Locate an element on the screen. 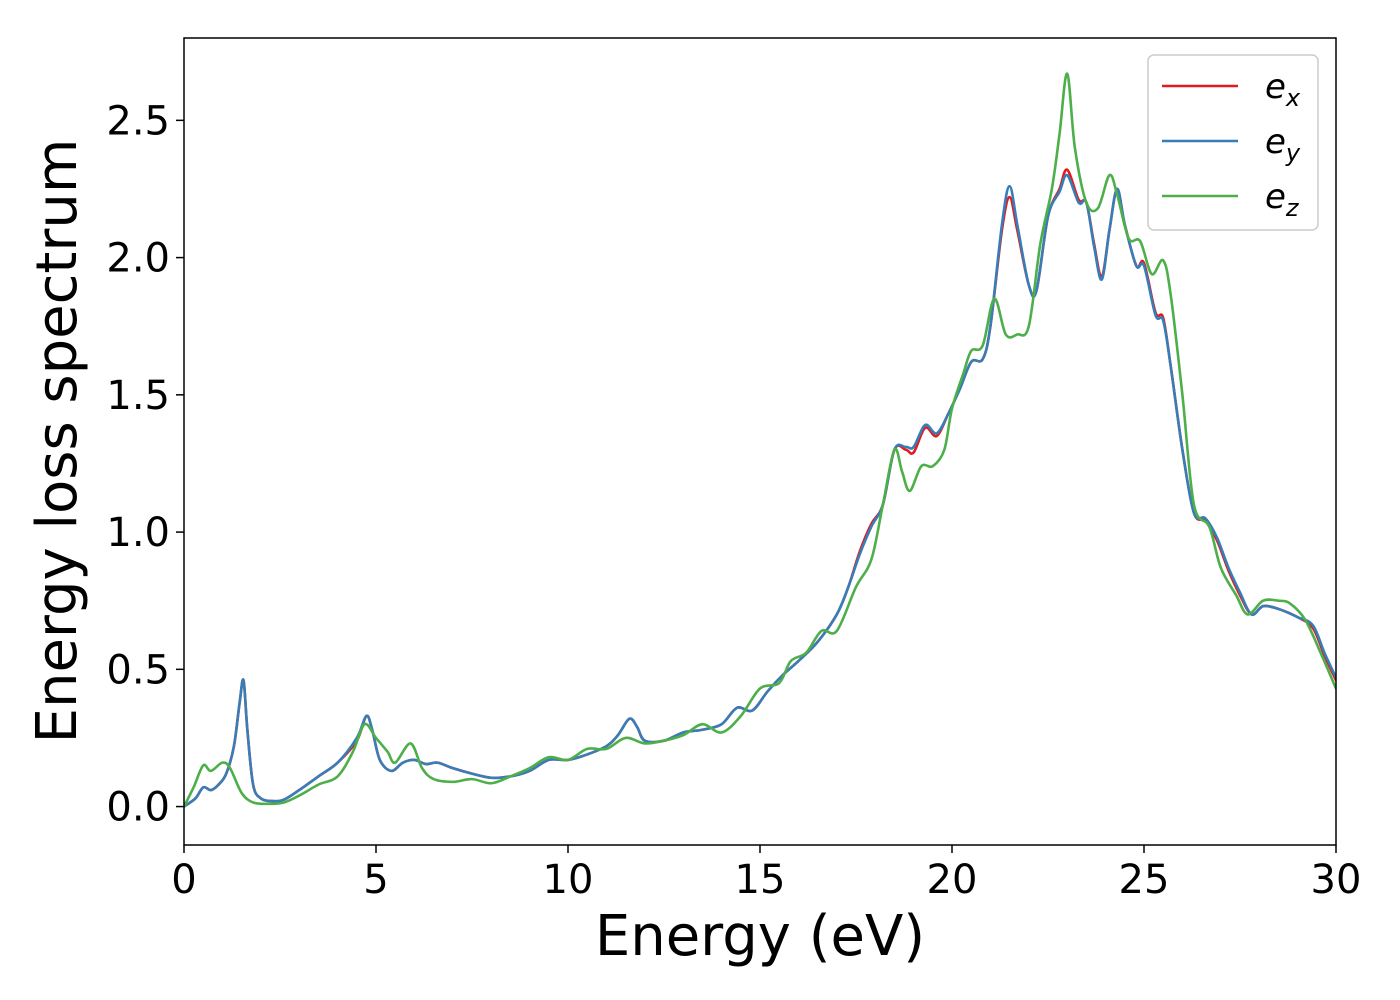  x-tick-label: 10 is located at coordinates (568, 880).